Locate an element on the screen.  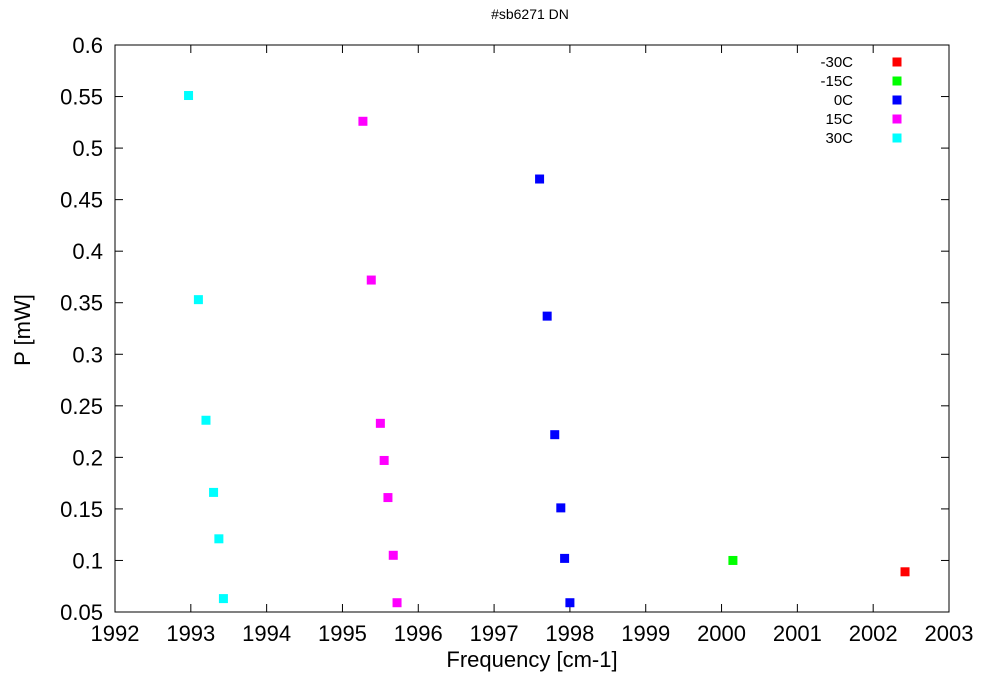
x-tick-label: 1996 is located at coordinates (418, 633).